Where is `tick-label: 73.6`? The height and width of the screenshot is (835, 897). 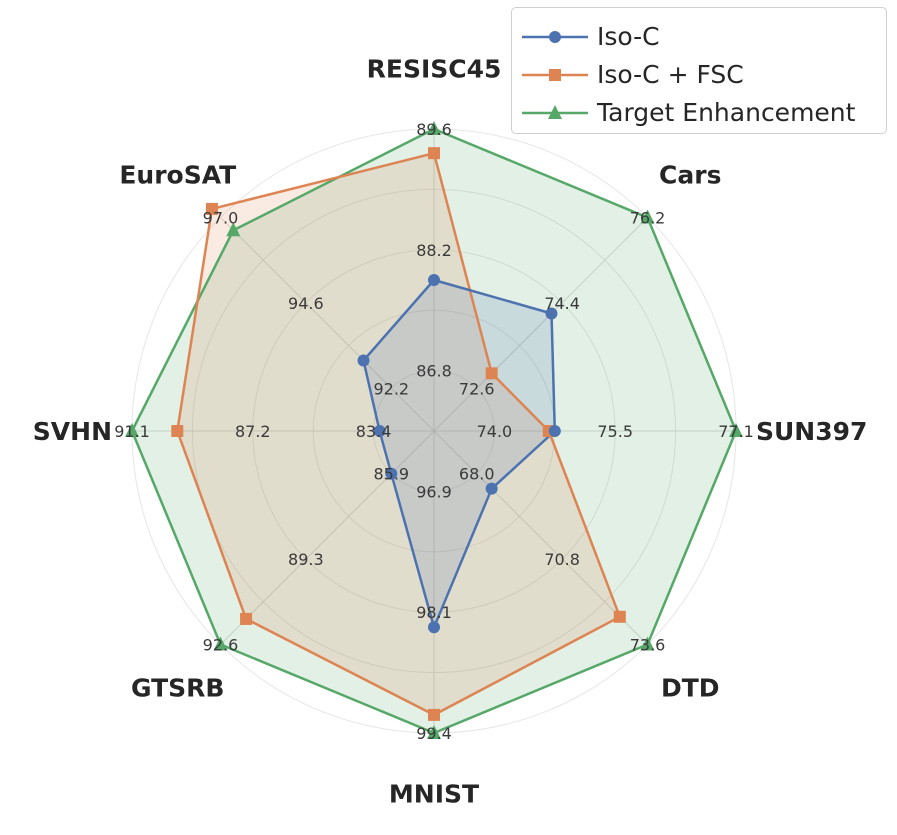 tick-label: 73.6 is located at coordinates (648, 645).